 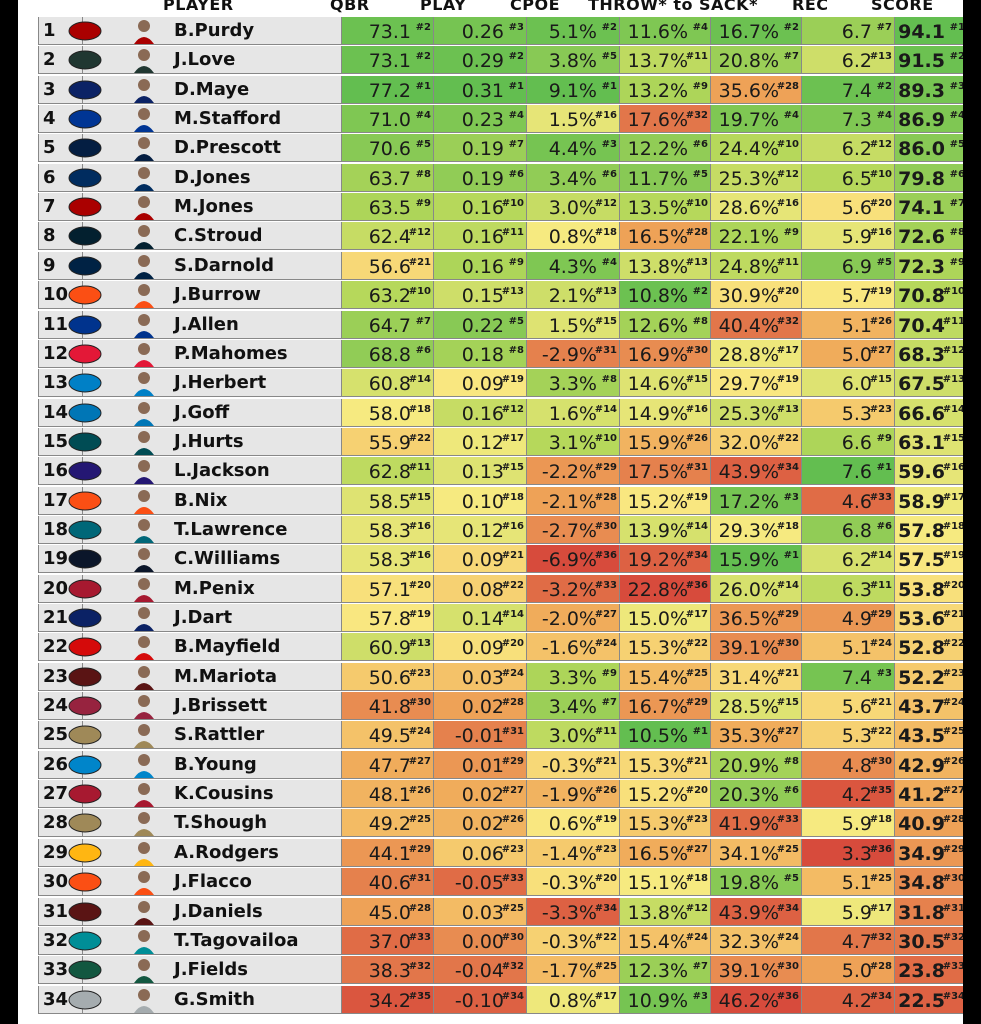 I want to click on play-rank: #31, so click(x=512, y=732).